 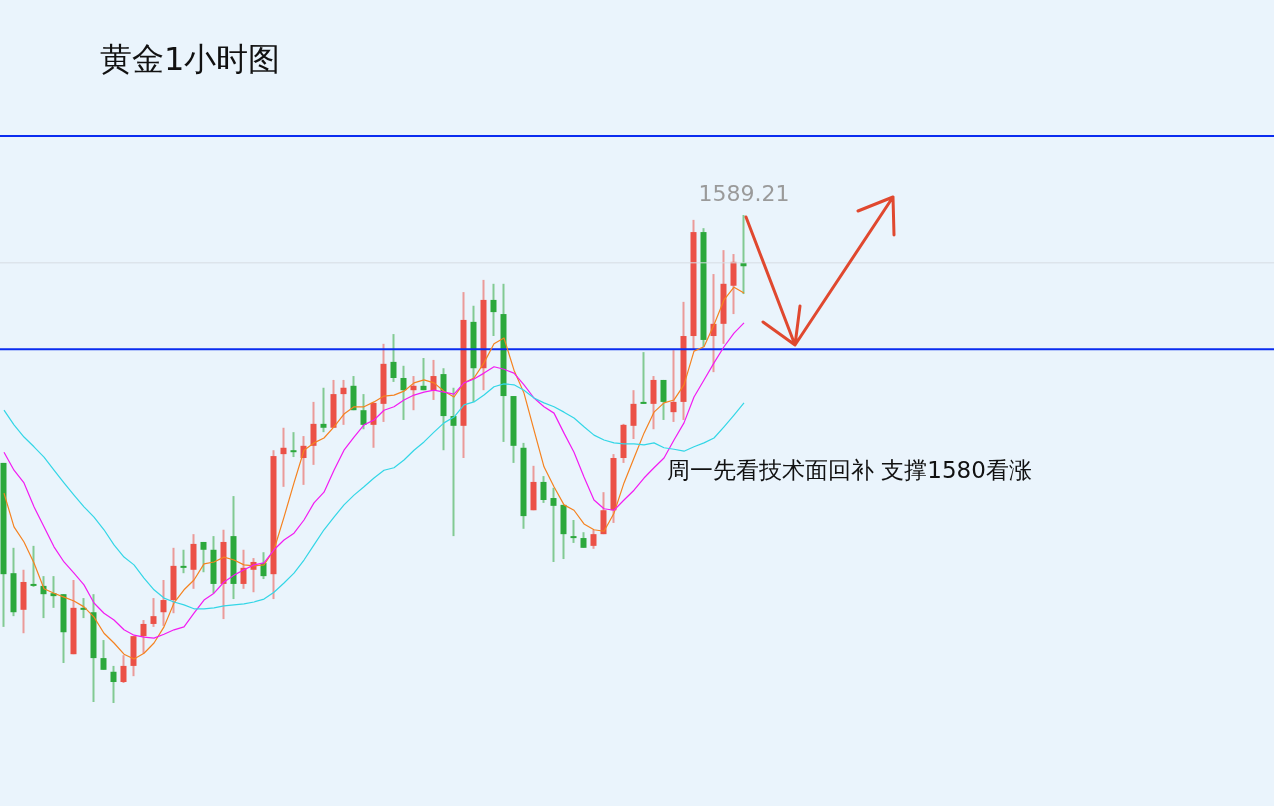 I want to click on annotation: 周一先看技术面回补 支撑1580看涨, so click(x=849, y=470).